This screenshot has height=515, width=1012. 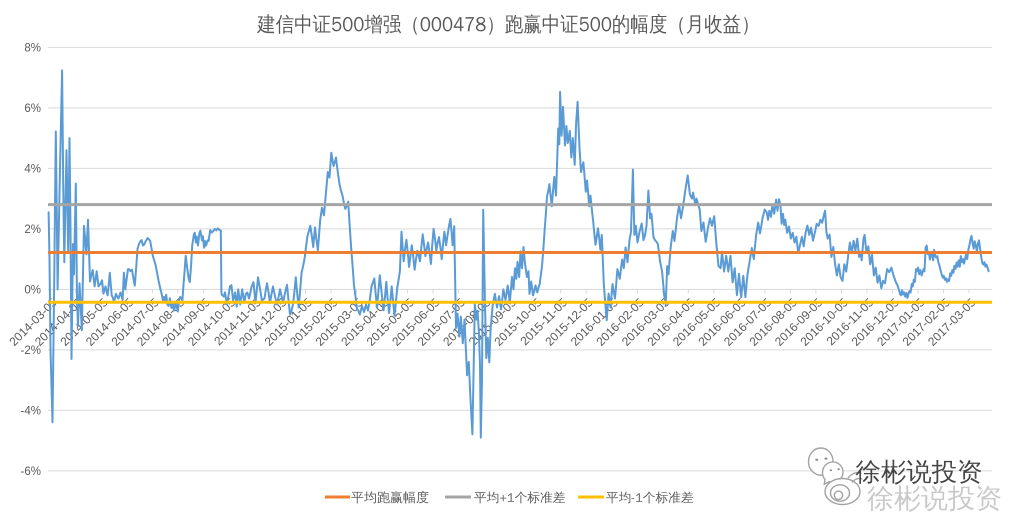 I want to click on svg-text: 2%, so click(x=32, y=230).